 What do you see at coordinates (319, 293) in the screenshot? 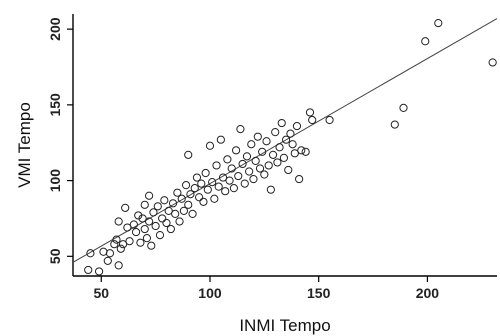
I see `x-tick-label: 150` at bounding box center [319, 293].